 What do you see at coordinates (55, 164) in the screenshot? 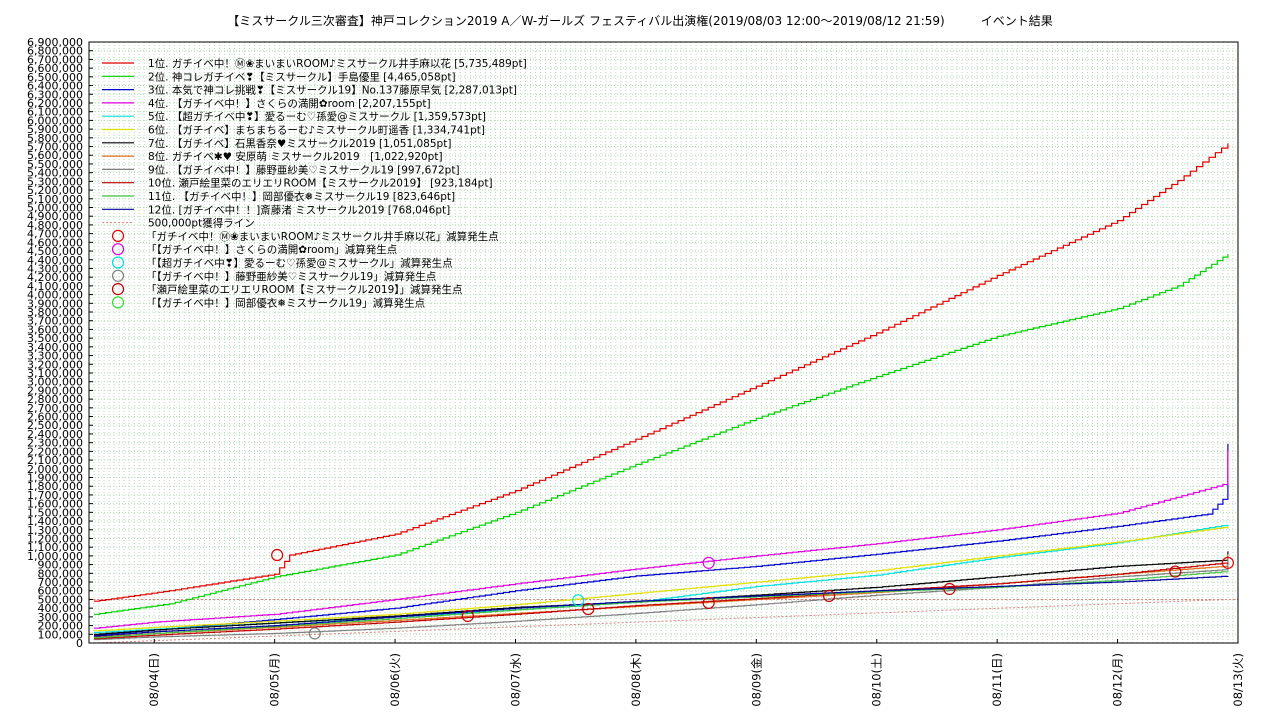
I see `y-tick-label: 5,500,000` at bounding box center [55, 164].